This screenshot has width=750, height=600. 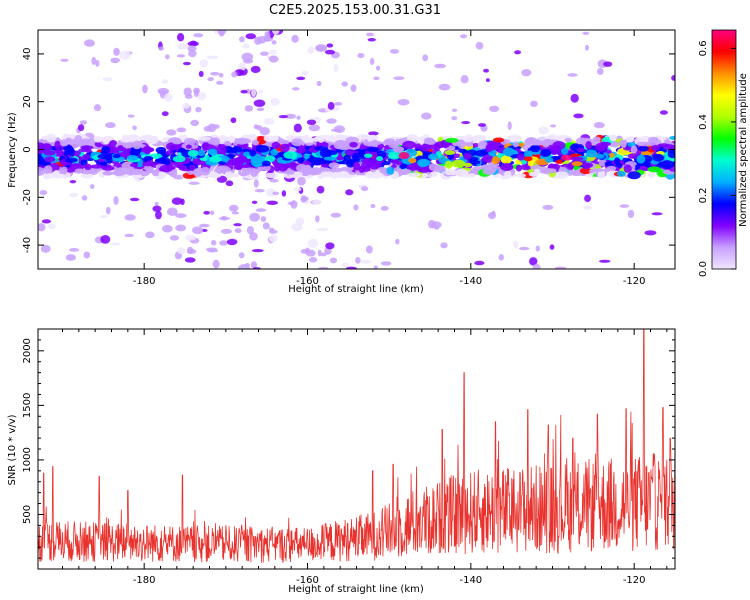 I want to click on y-tick-label: 1000, so click(x=27, y=459).